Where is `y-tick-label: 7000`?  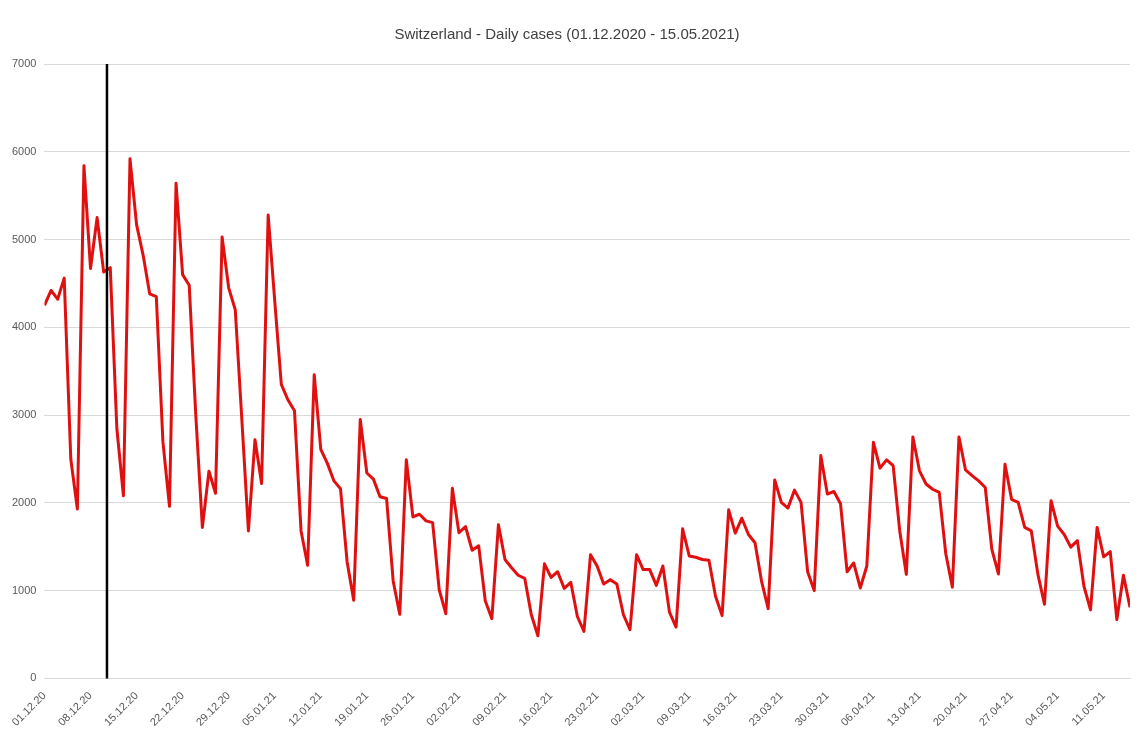 y-tick-label: 7000 is located at coordinates (24, 63).